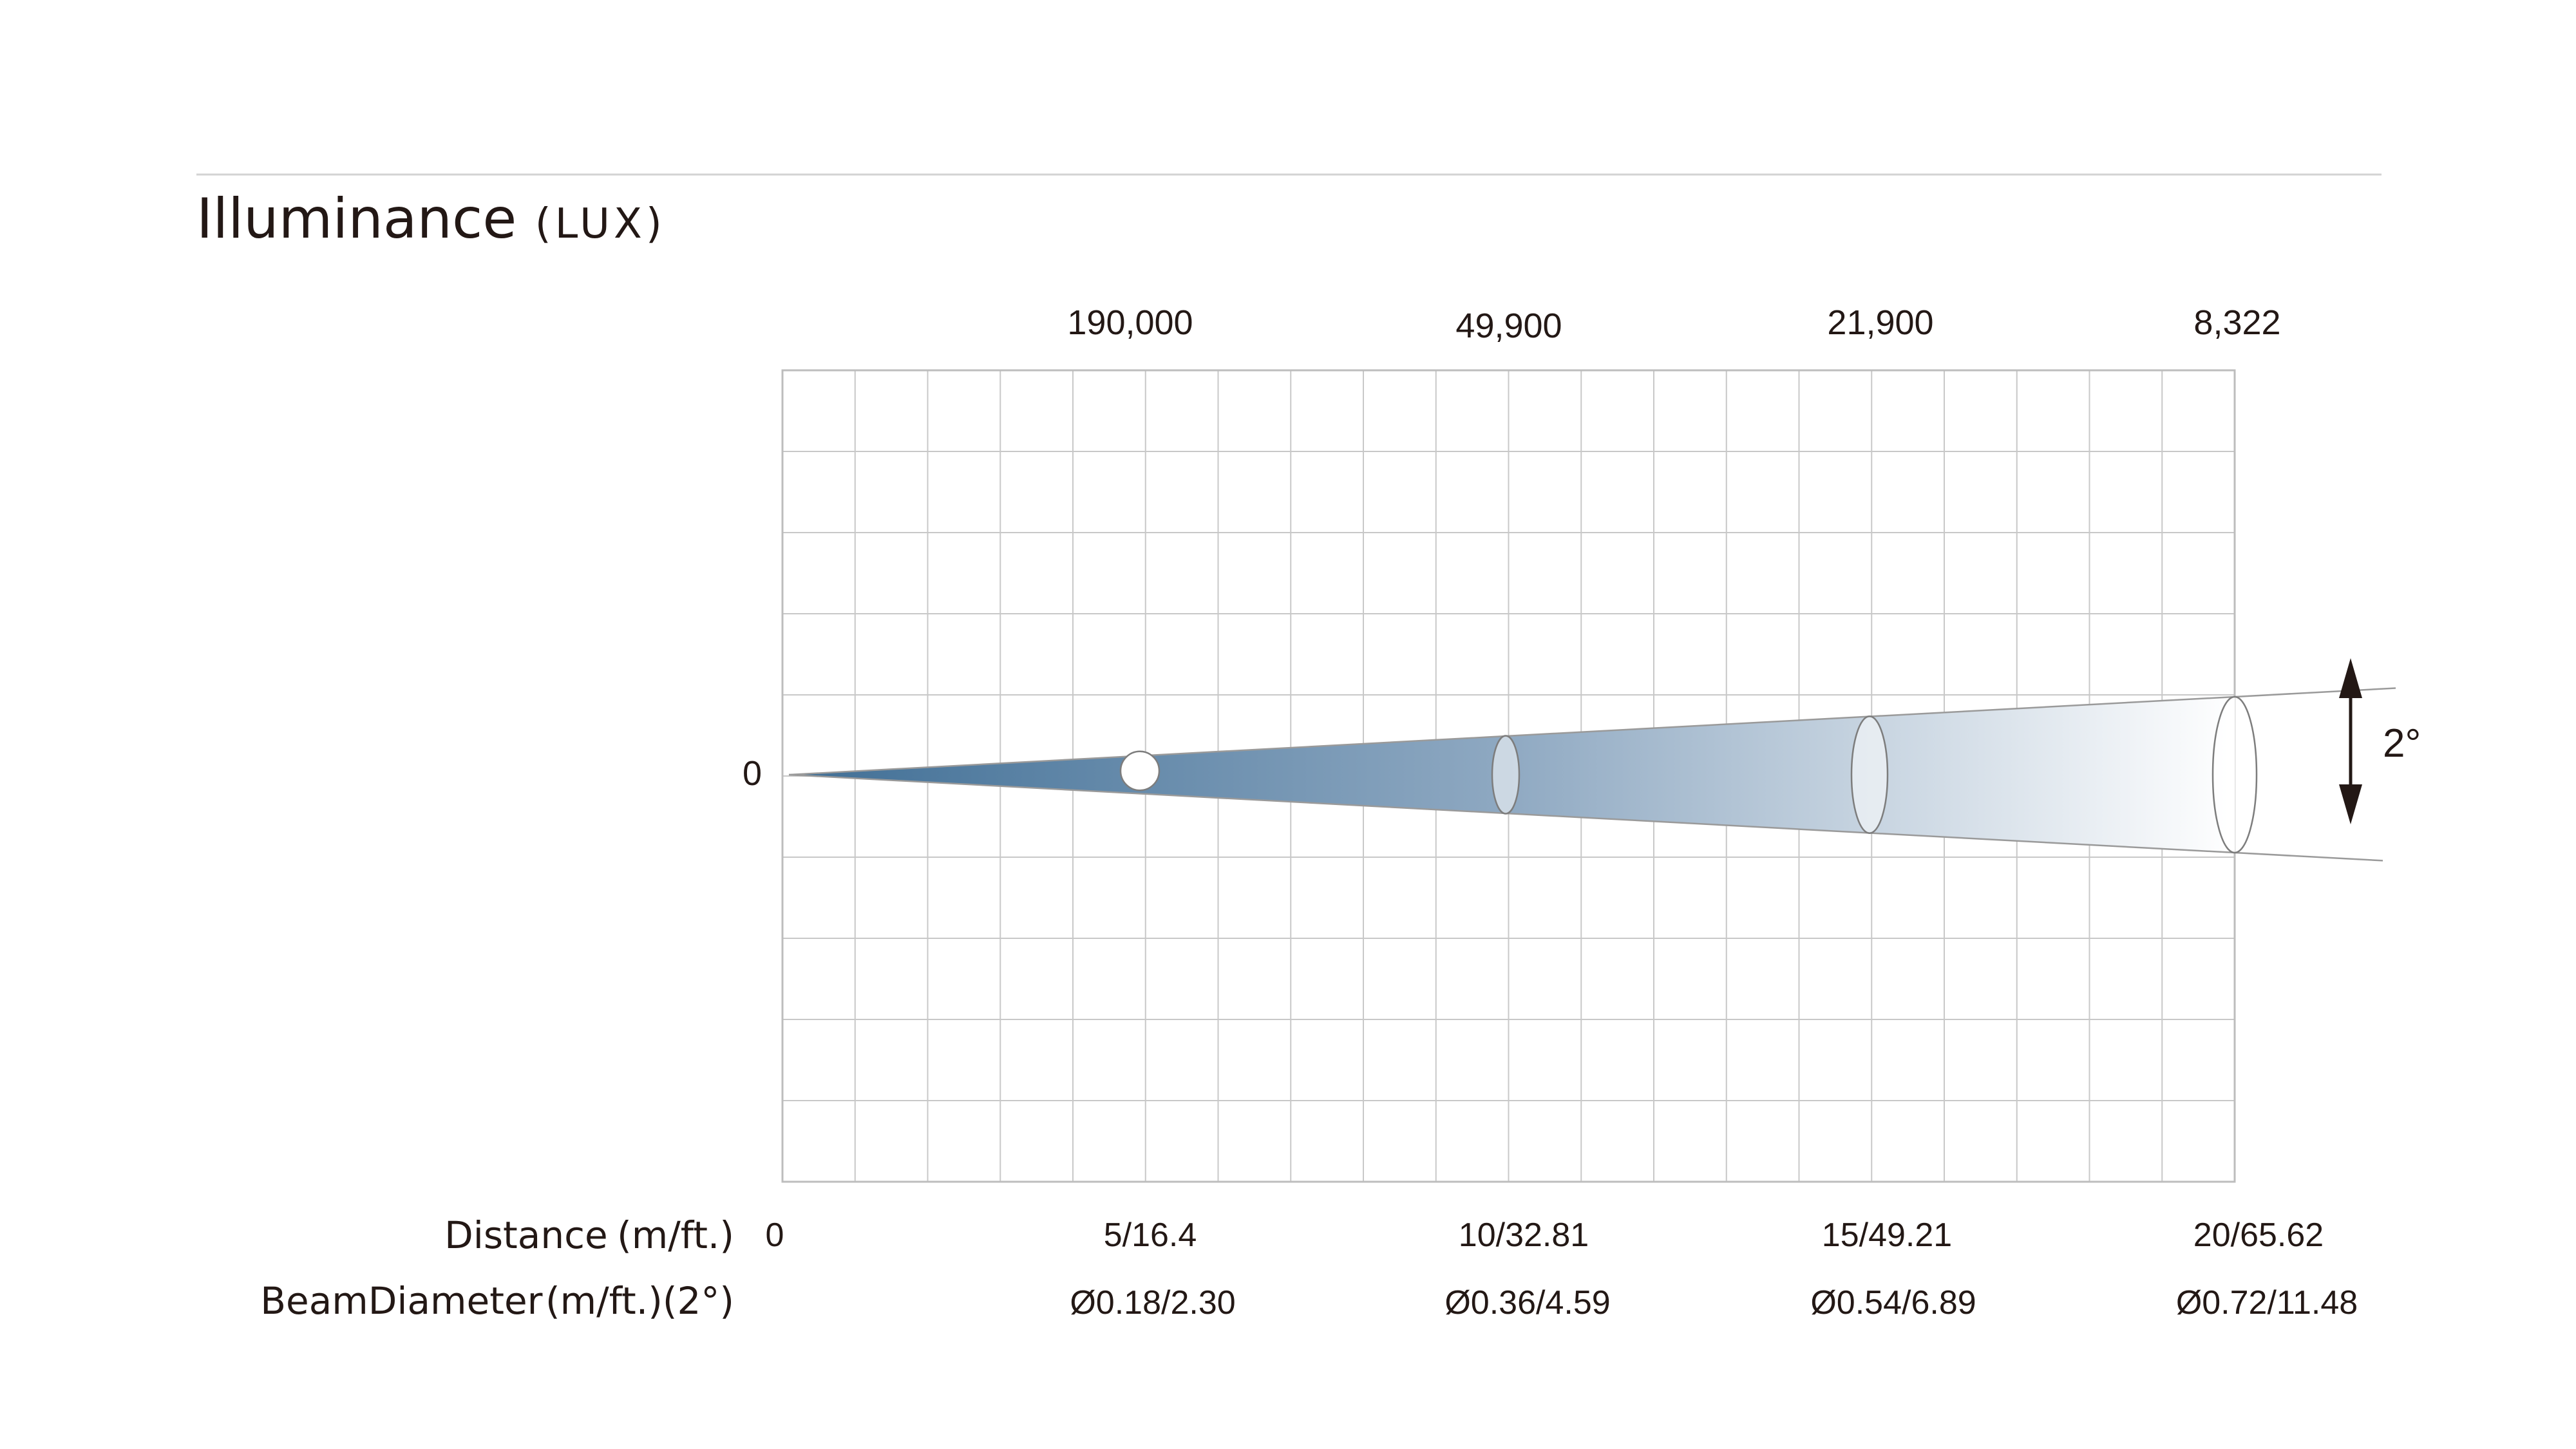 The width and height of the screenshot is (2576, 1449). Describe the element at coordinates (1585, 817) in the screenshot. I see `beam-edge-lower` at that location.